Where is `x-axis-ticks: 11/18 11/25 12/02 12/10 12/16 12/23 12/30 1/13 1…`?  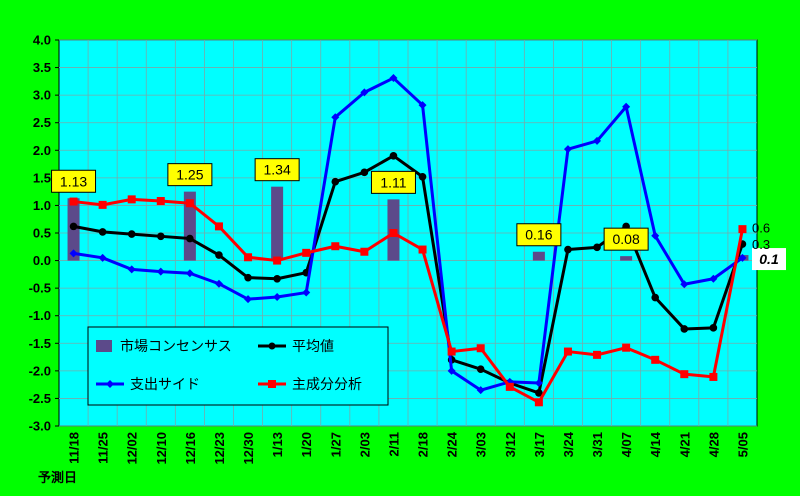 x-axis-ticks: 11/18 11/25 12/02 12/10 12/16 12/23 12/30 1/13 1… is located at coordinates (409, 447).